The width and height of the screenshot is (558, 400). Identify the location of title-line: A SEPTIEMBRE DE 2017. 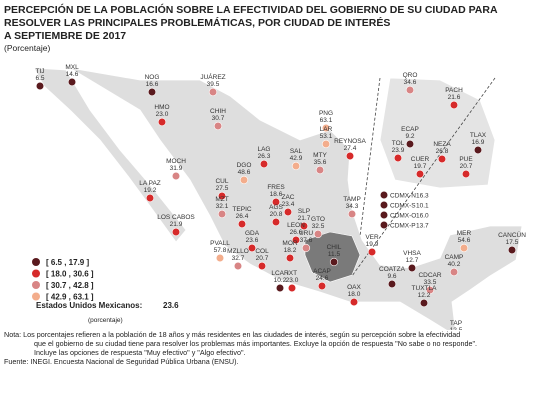
(65, 36).